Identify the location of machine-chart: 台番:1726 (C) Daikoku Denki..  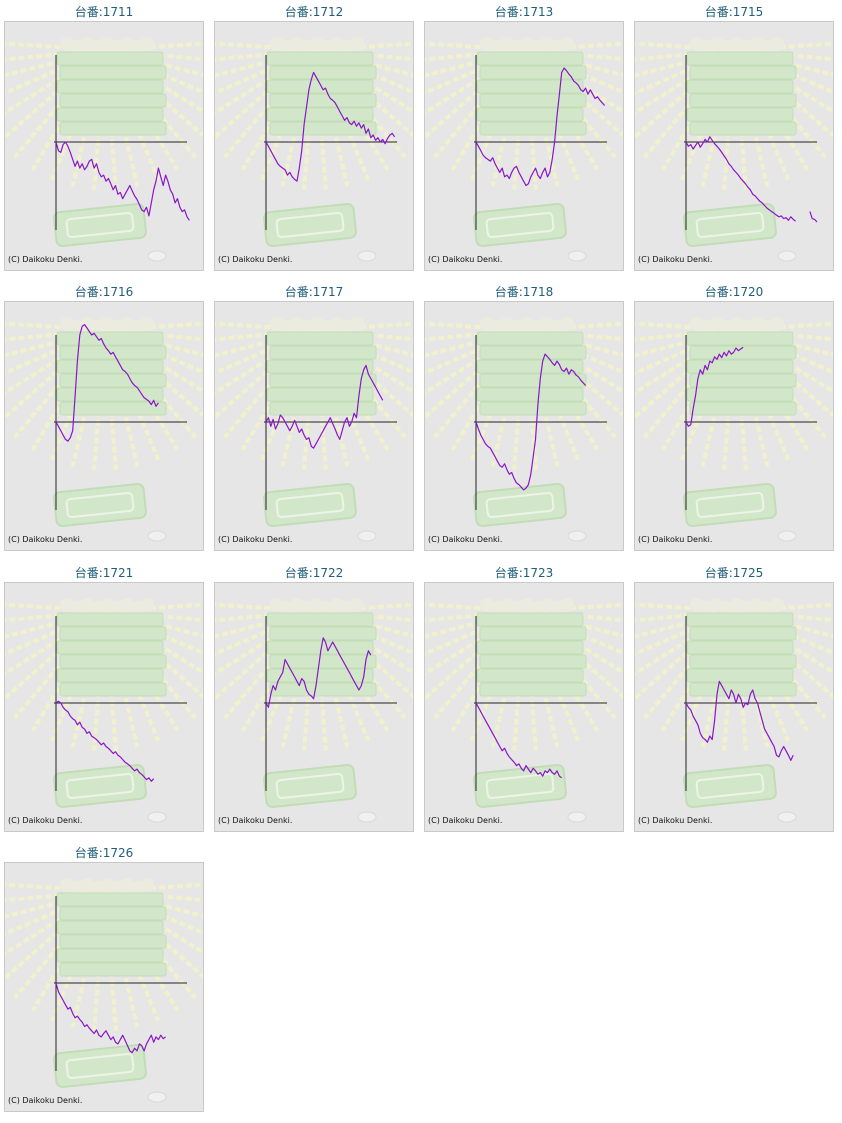
(104, 977).